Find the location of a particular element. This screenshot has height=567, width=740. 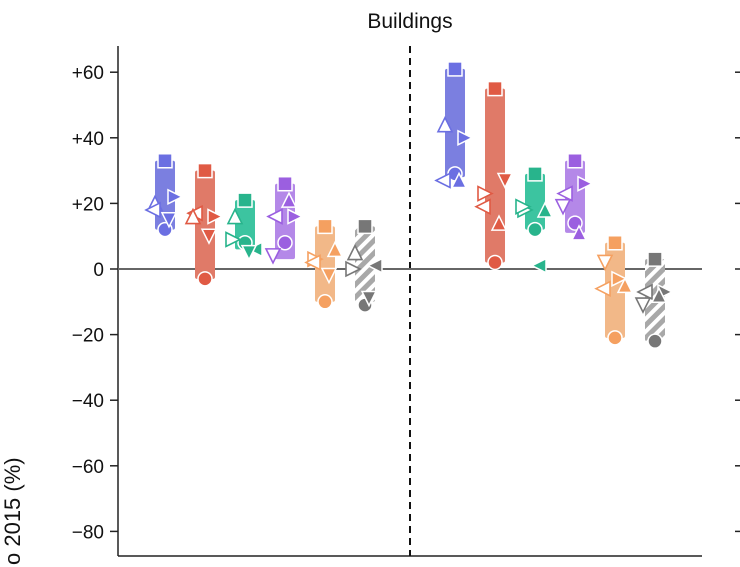

y-tick-label: +60 is located at coordinates (88, 73).